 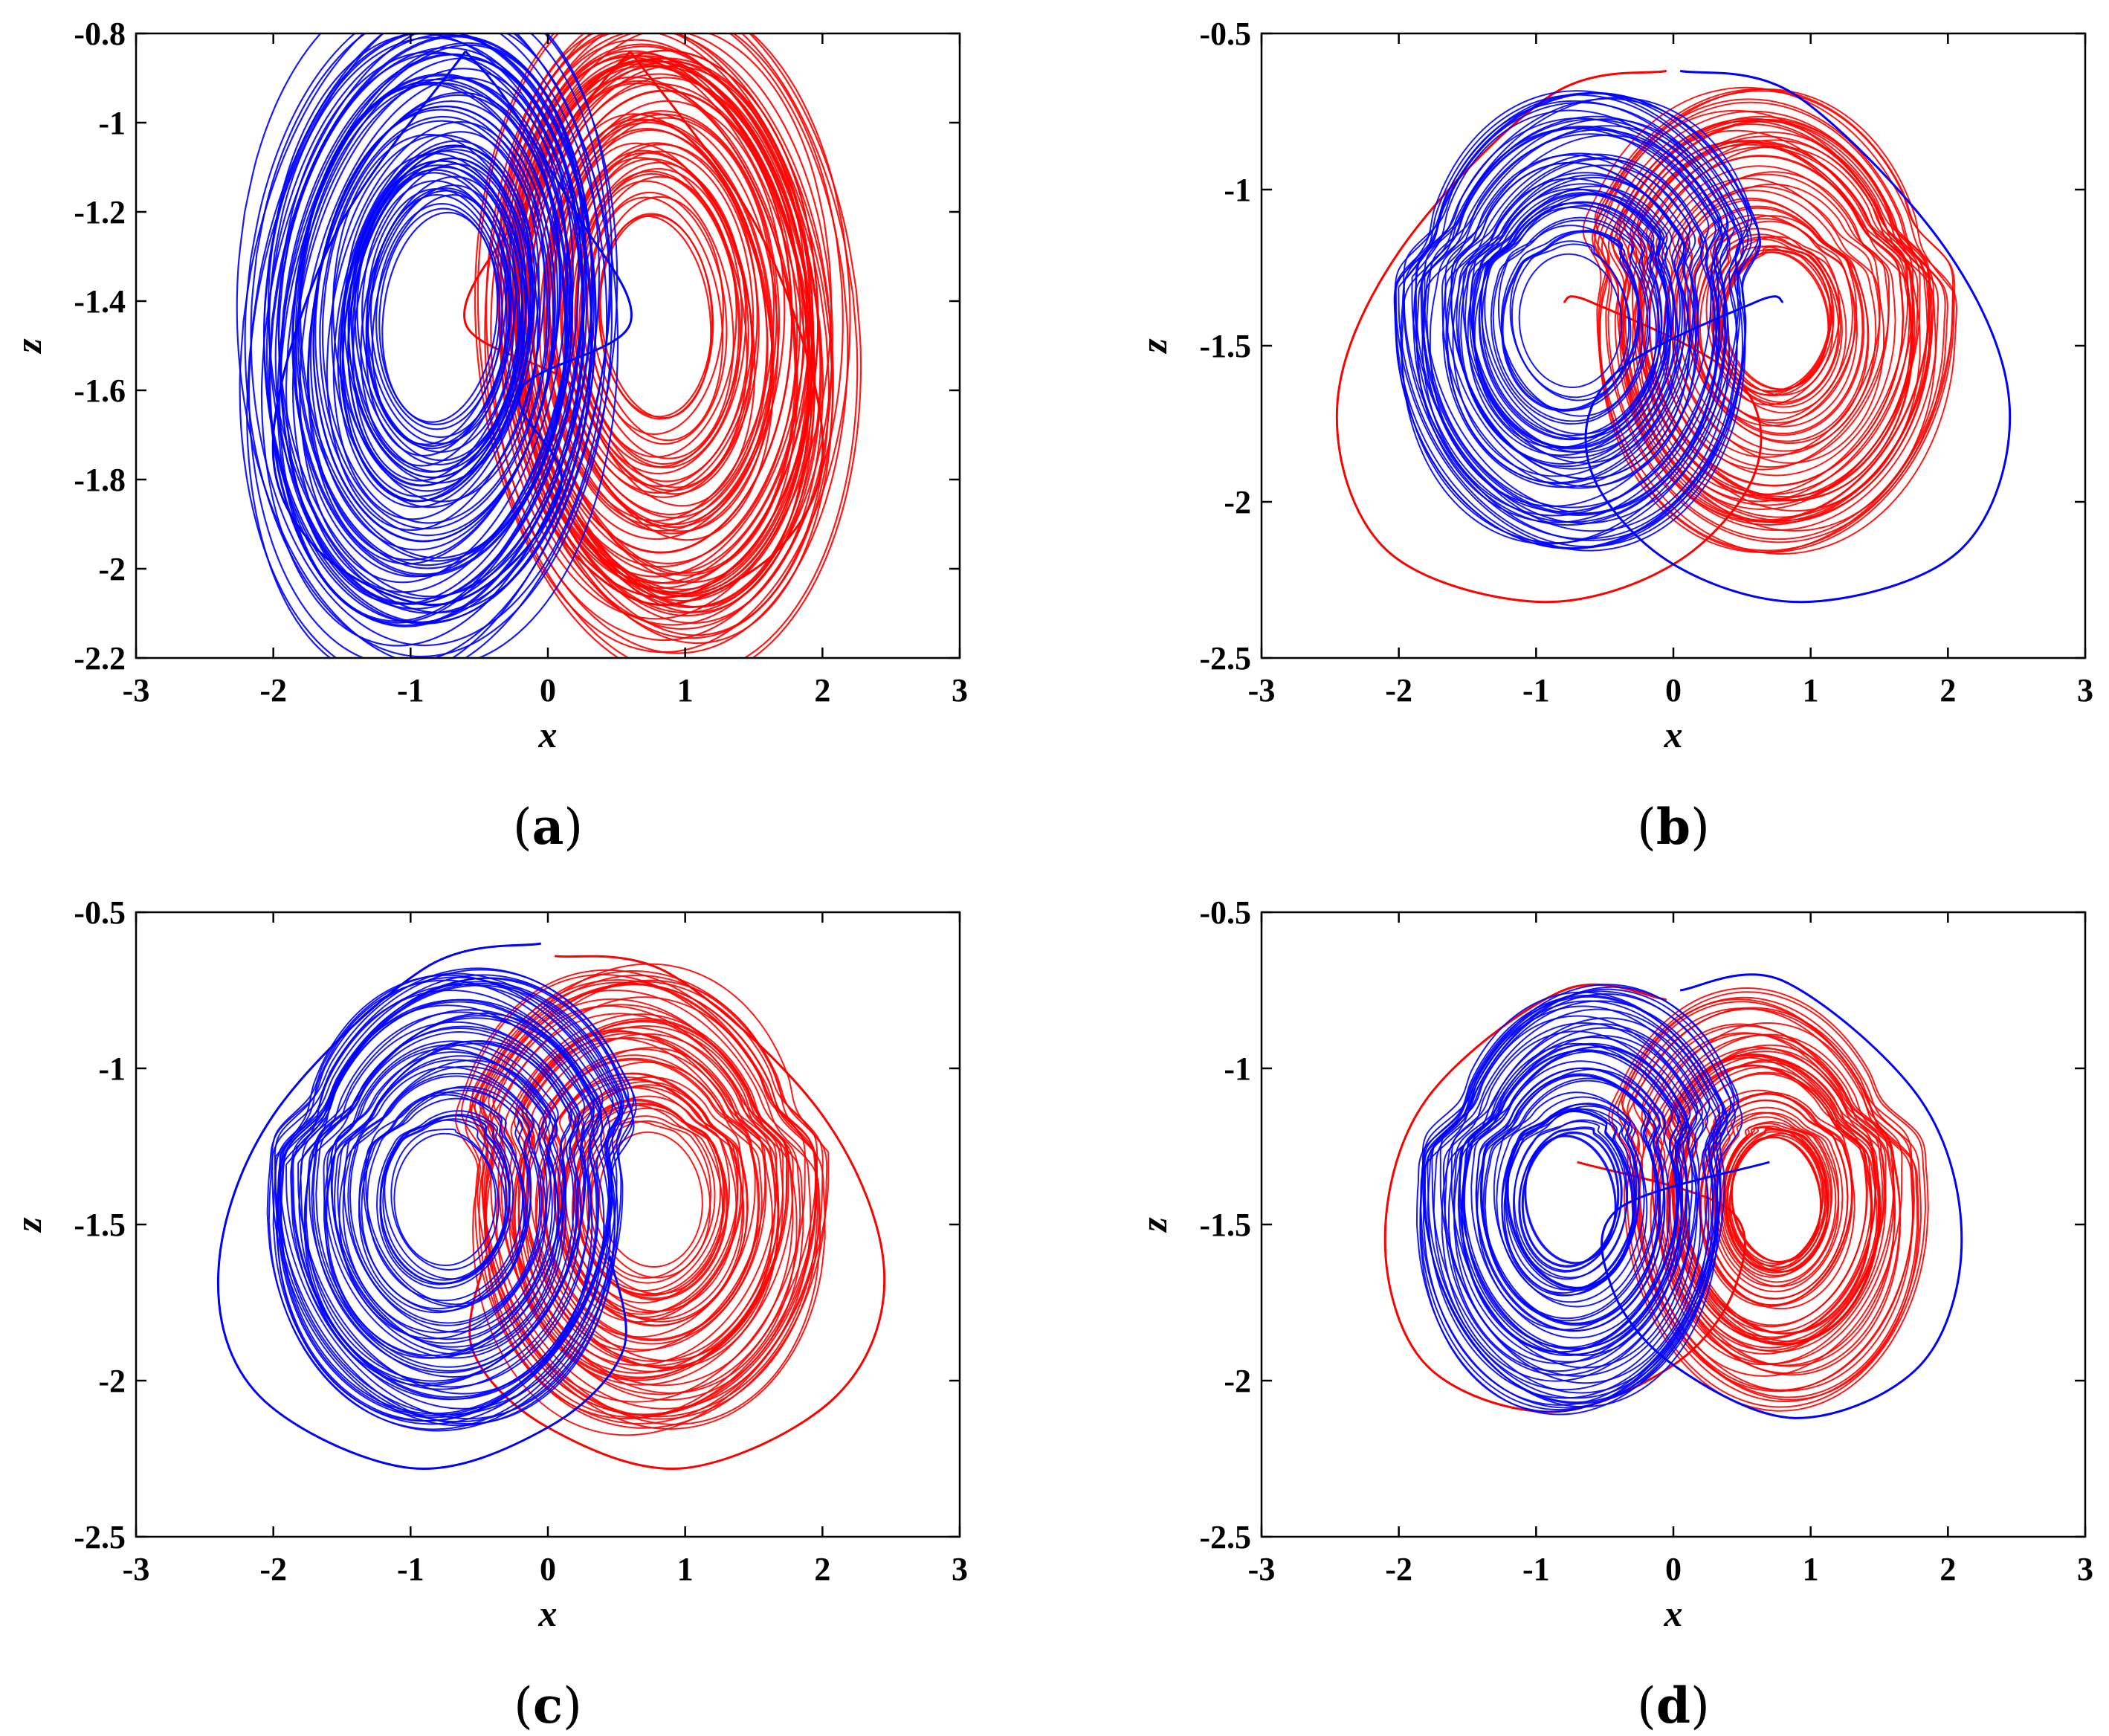 What do you see at coordinates (1536, 690) in the screenshot?
I see `x-tick-label: -1` at bounding box center [1536, 690].